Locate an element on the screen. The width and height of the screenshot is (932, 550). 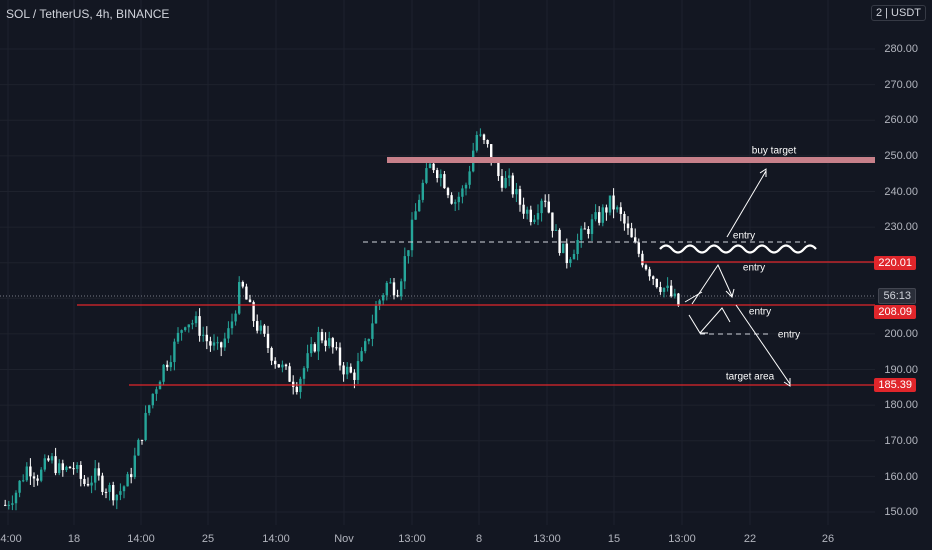
level-badge-lower: 185.39 is located at coordinates (895, 385).